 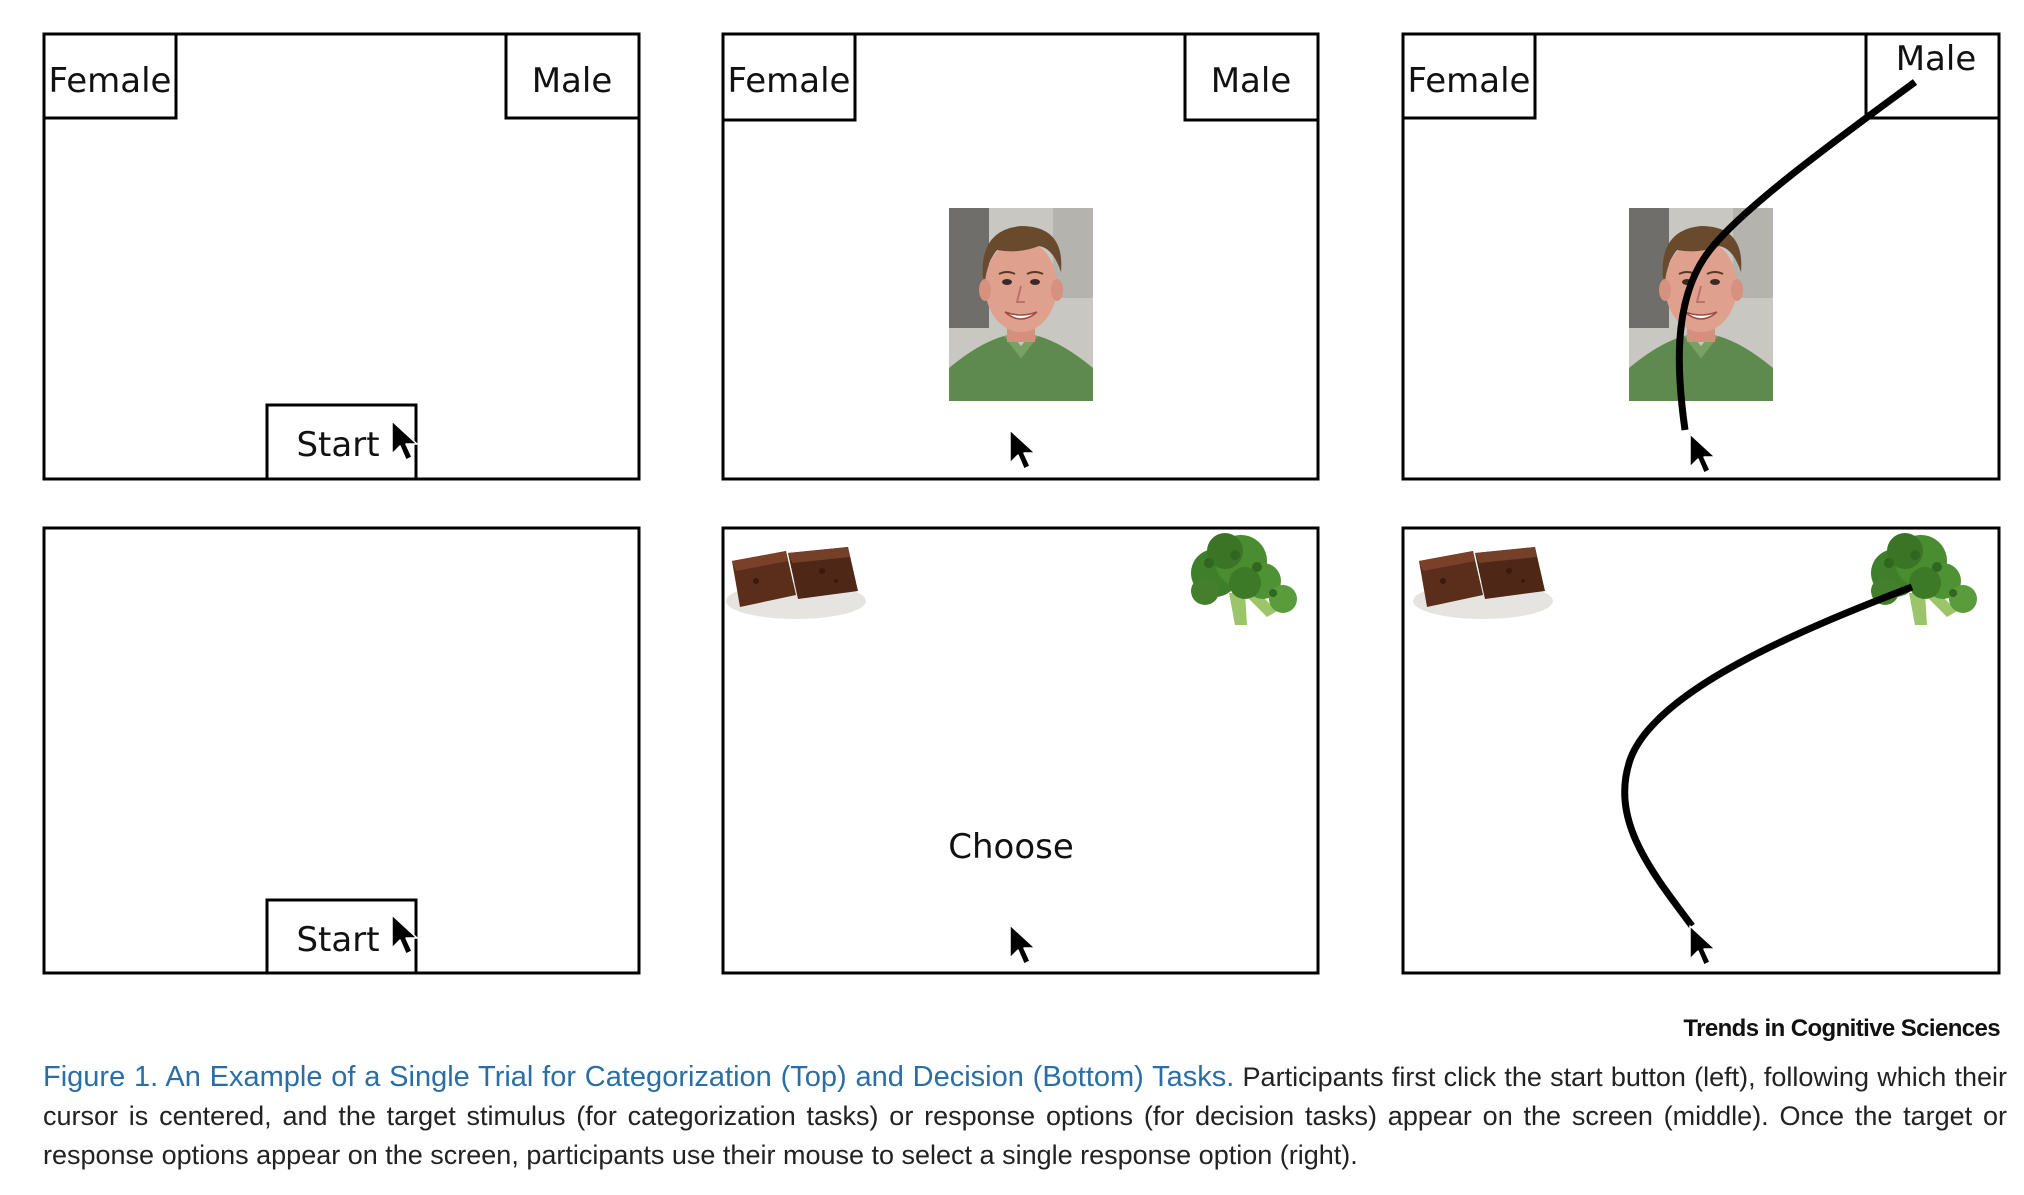 What do you see at coordinates (1011, 847) in the screenshot?
I see `choose-prompt: Choose` at bounding box center [1011, 847].